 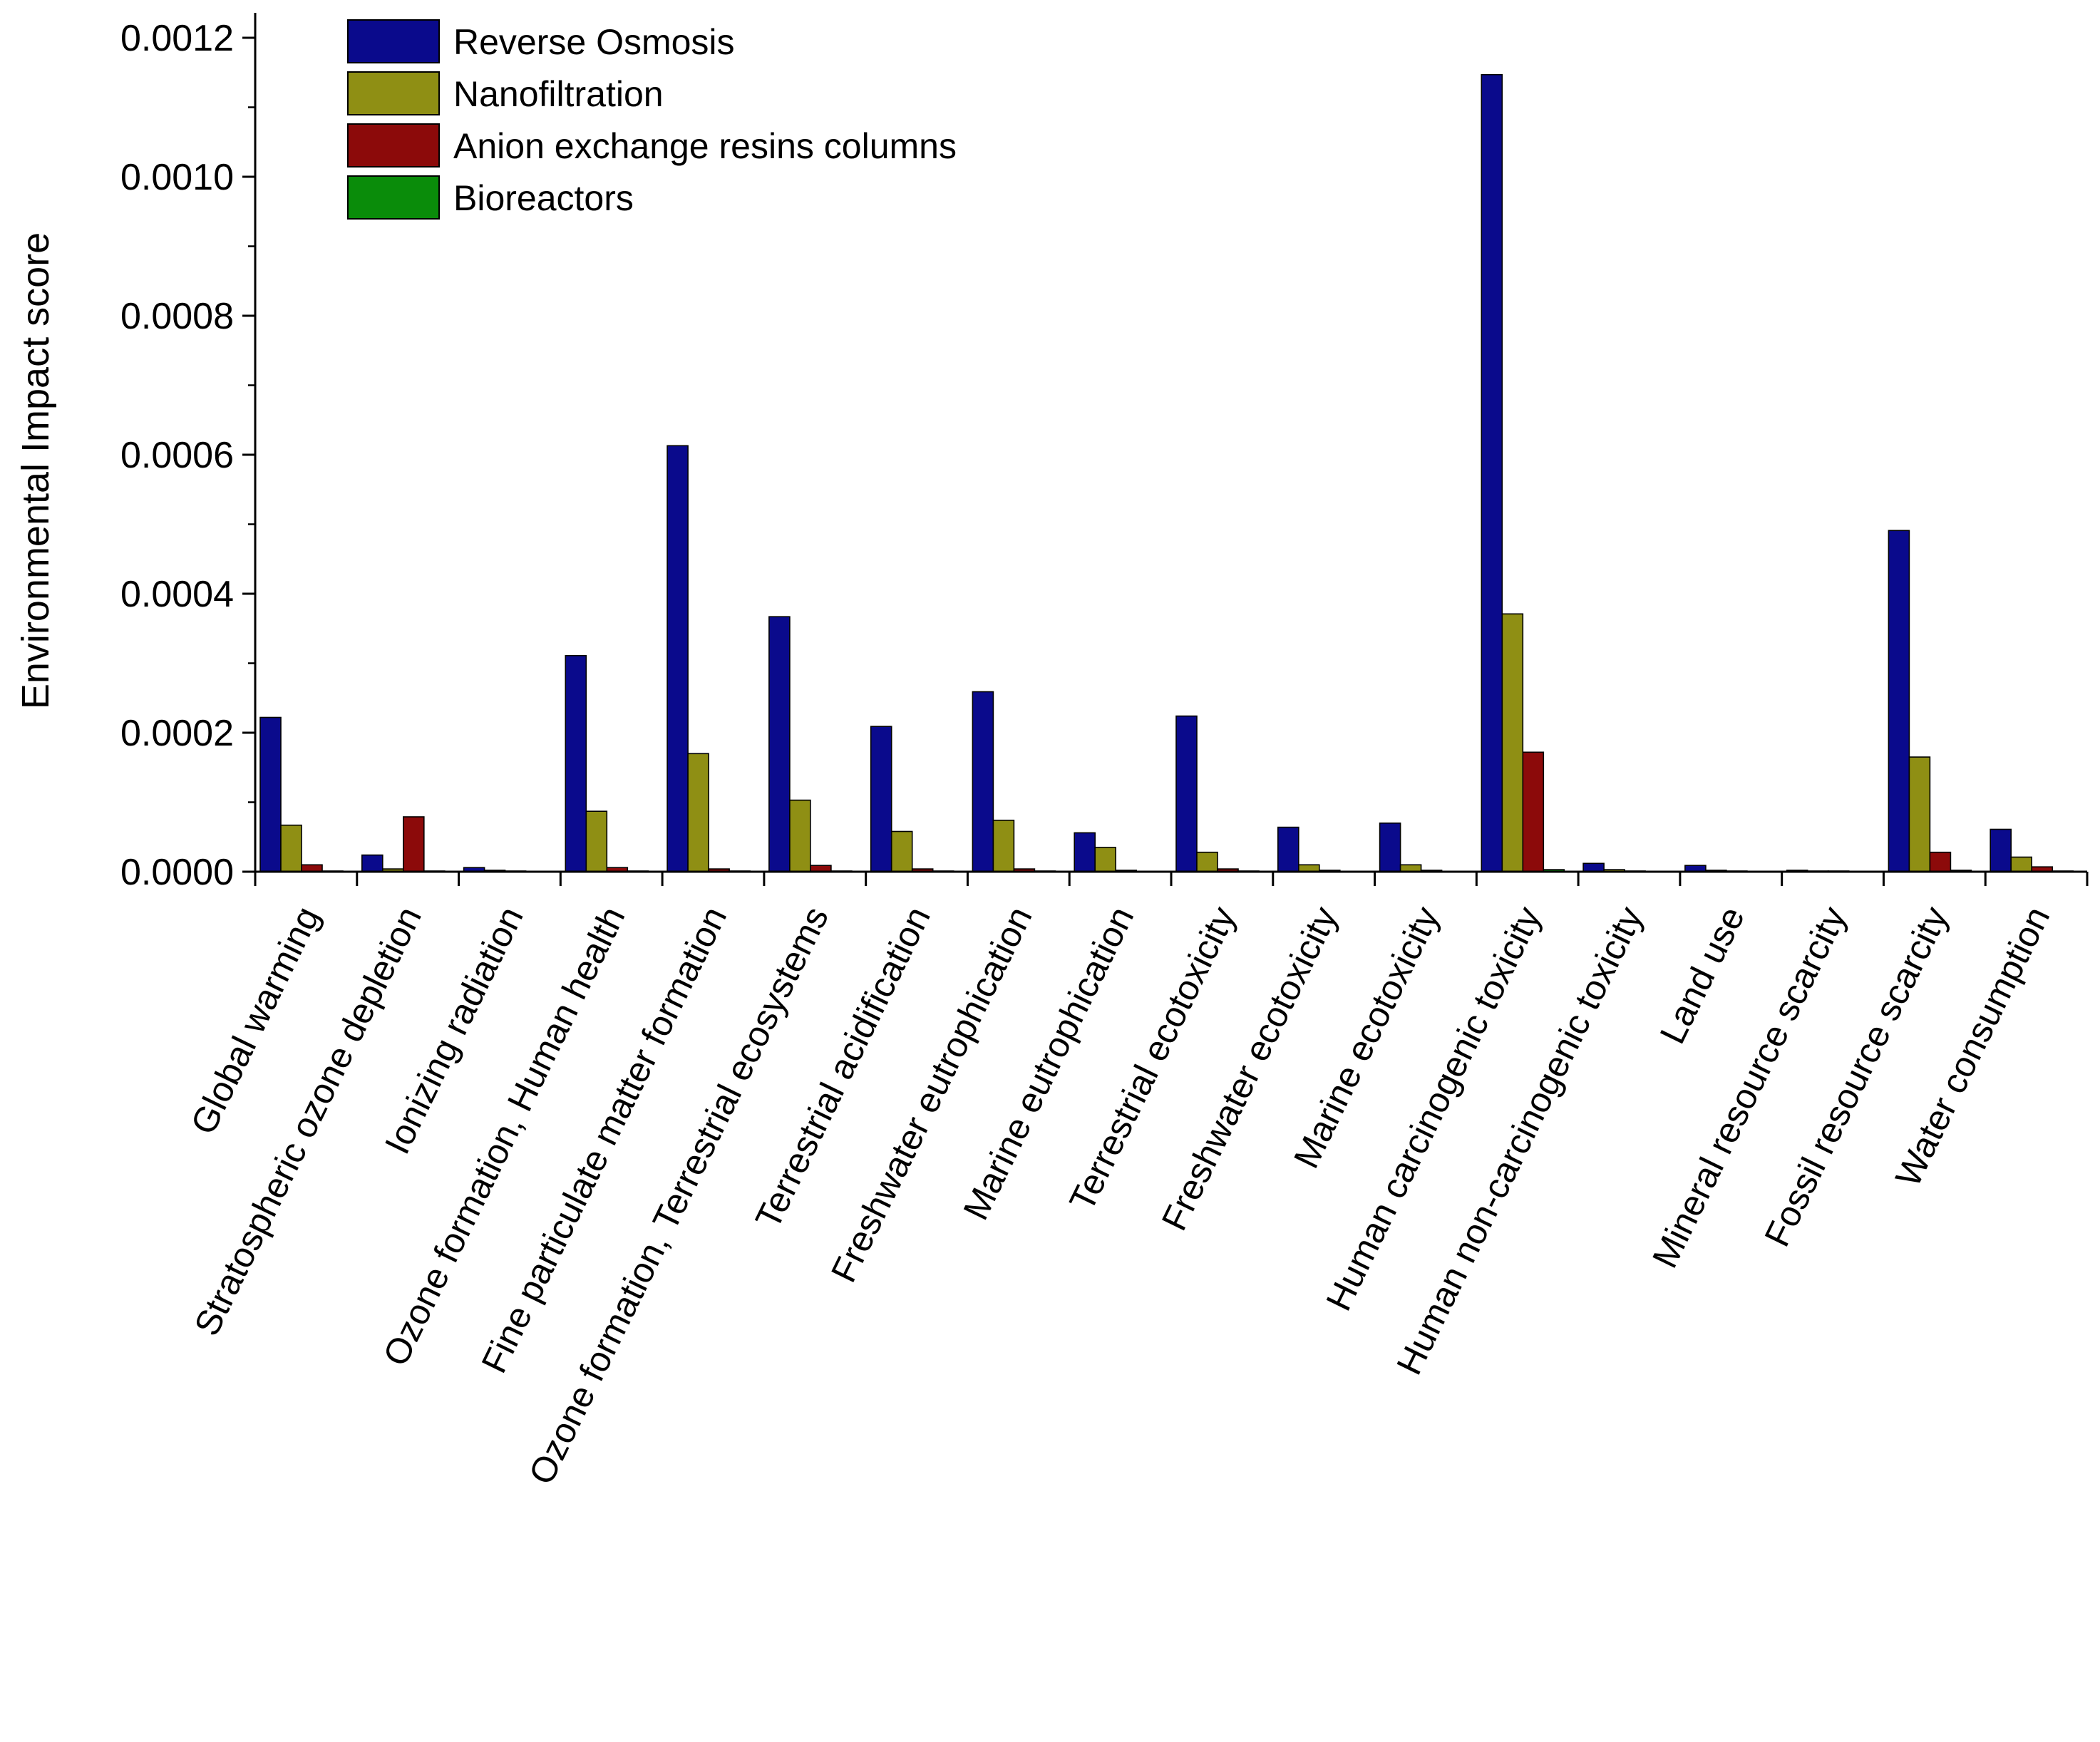 I want to click on x-category-label: Fossil resource scarcity, so click(x=1855, y=1076).